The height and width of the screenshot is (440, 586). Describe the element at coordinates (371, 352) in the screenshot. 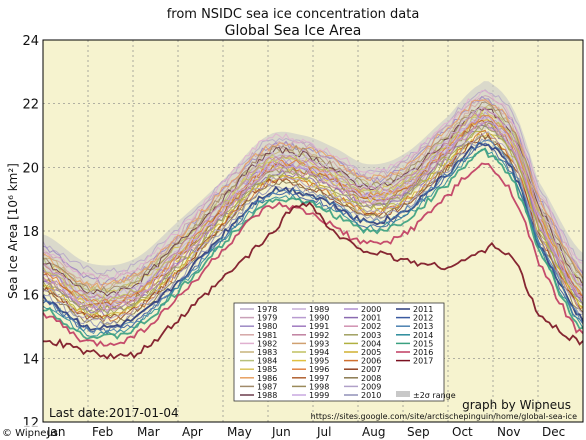

I see `legend-label-2005: 2005` at that location.